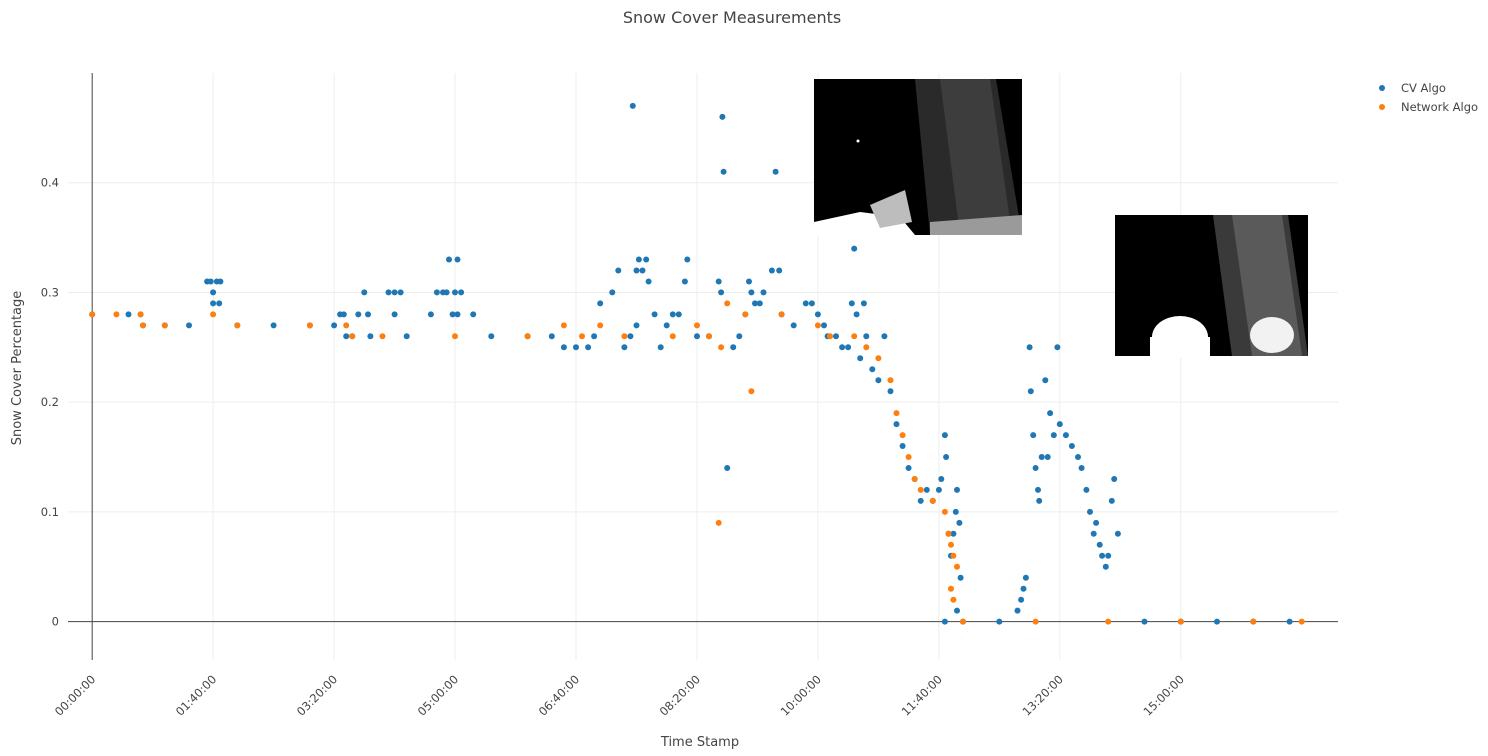  I want to click on legend: CV Algo Network Algo, so click(1428, 97).